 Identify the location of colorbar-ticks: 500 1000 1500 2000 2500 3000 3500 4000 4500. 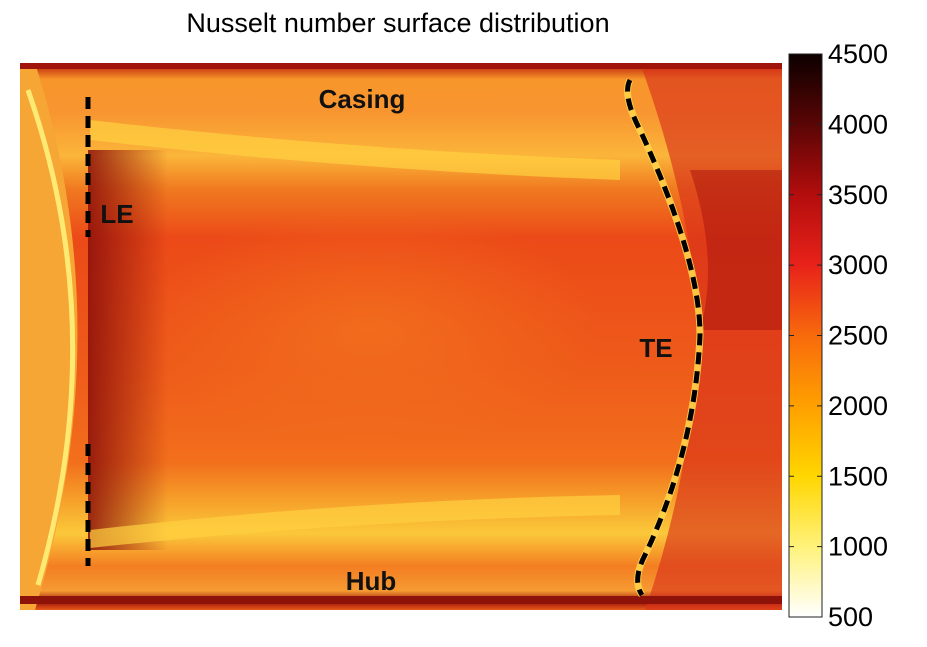
(838, 335).